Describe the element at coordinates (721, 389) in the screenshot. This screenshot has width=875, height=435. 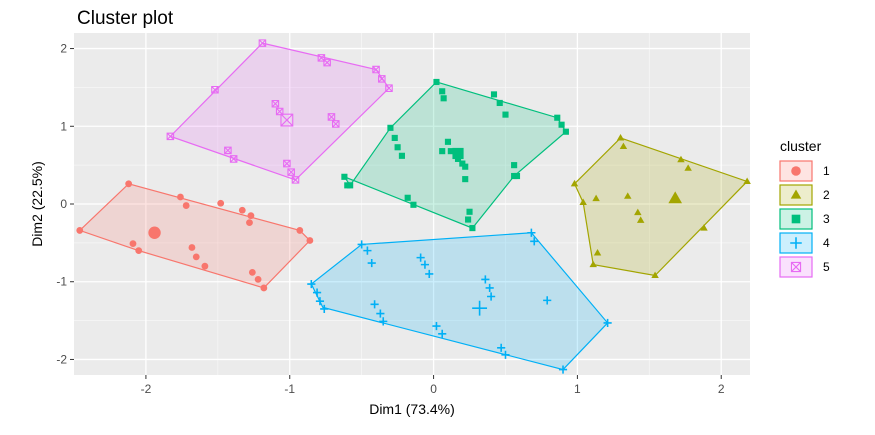
I see `x-tick-label: 2` at that location.